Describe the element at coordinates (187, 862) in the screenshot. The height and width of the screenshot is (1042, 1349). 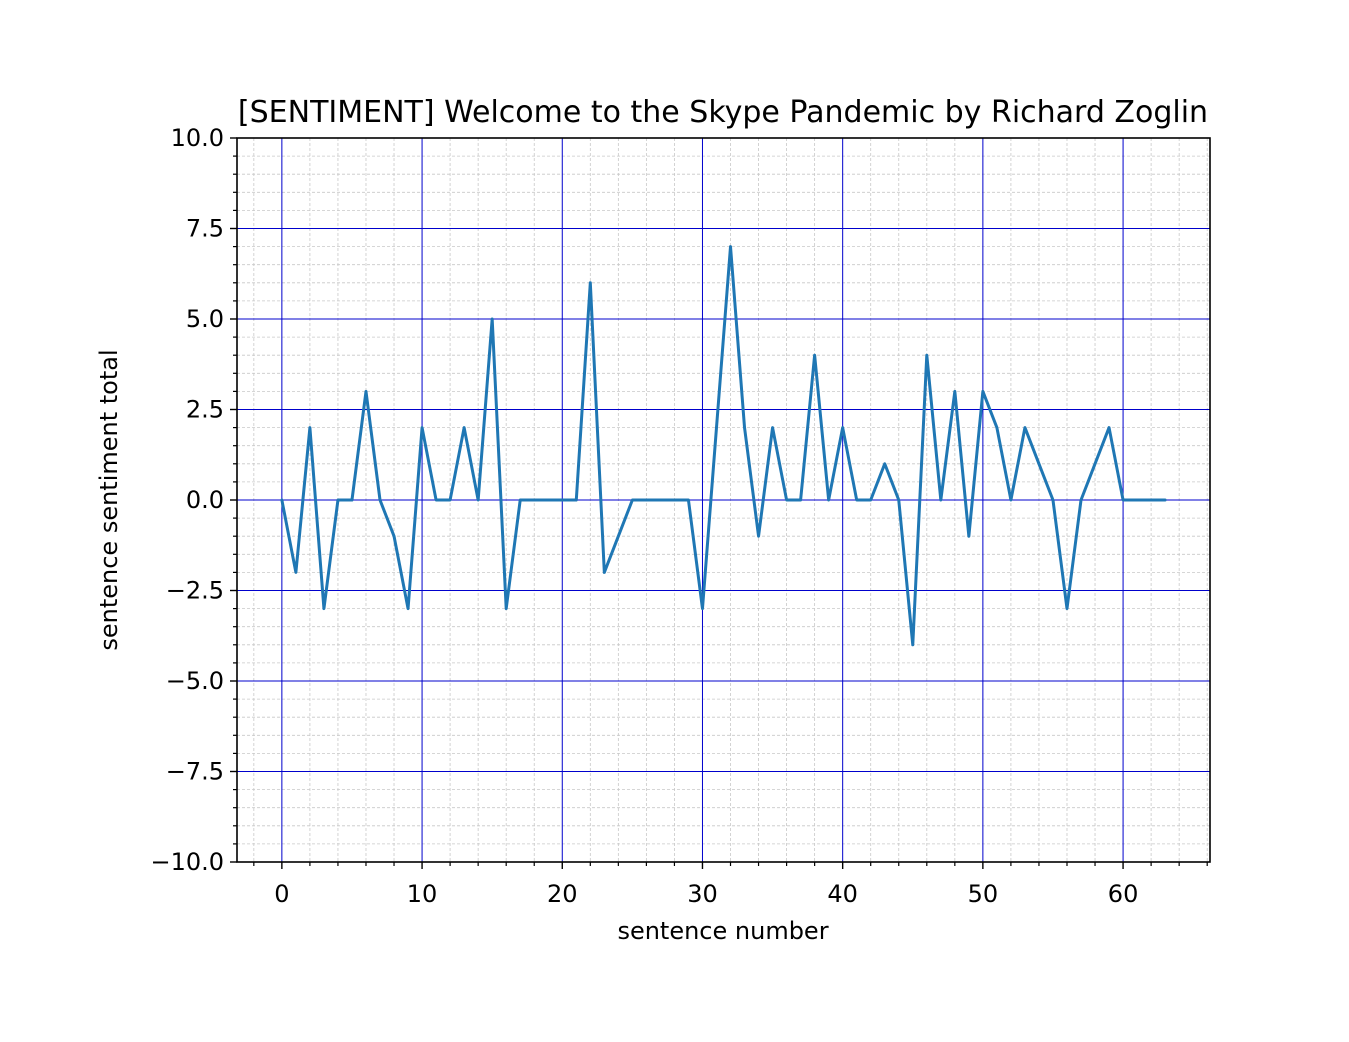
I see `y-tick-label: −10.0` at that location.